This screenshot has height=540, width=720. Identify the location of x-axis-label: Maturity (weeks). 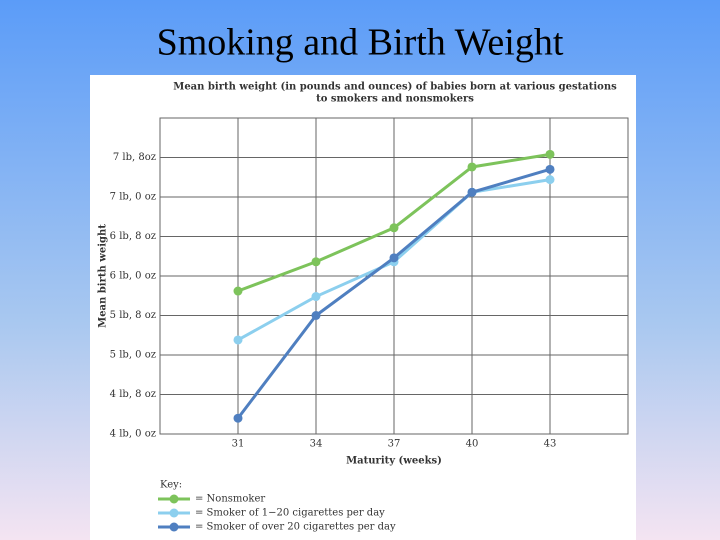
(394, 461).